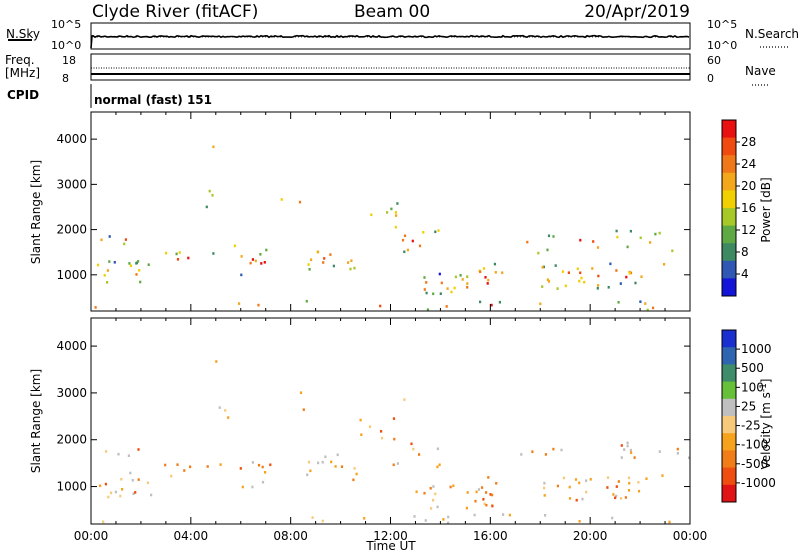 This screenshot has height=554, width=800. Describe the element at coordinates (754, 445) in the screenshot. I see `colorbar-tick-label: -100` at that location.